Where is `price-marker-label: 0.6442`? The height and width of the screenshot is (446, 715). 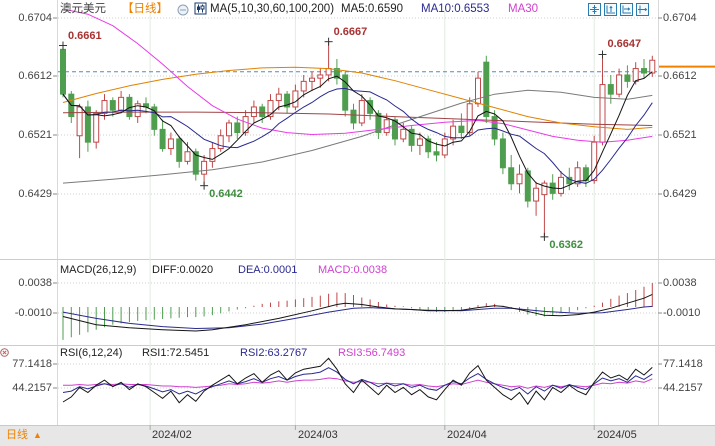 price-marker-label: 0.6442 is located at coordinates (226, 193).